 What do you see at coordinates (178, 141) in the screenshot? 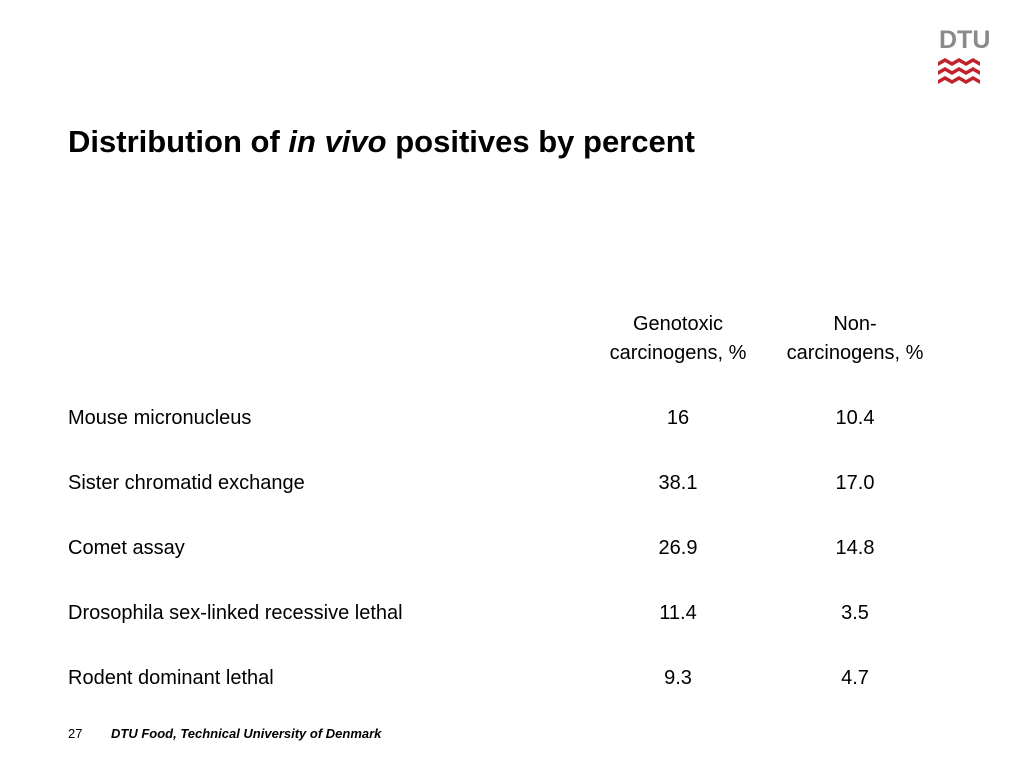
I see `title-part-1: Distribution of` at bounding box center [178, 141].